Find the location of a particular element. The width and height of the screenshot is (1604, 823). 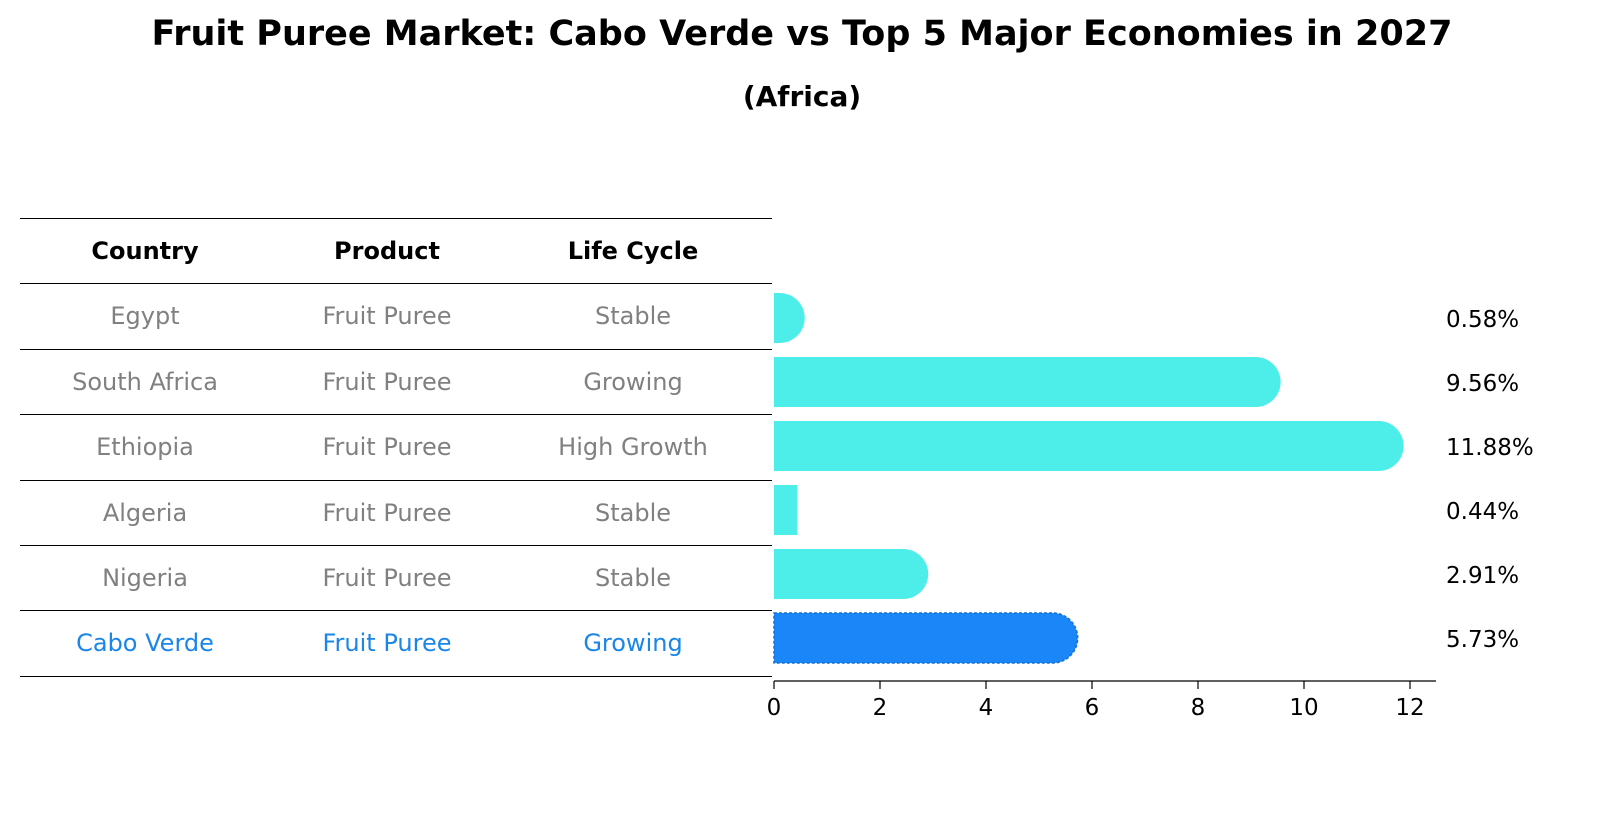

x-tick-label: 4 is located at coordinates (986, 708).